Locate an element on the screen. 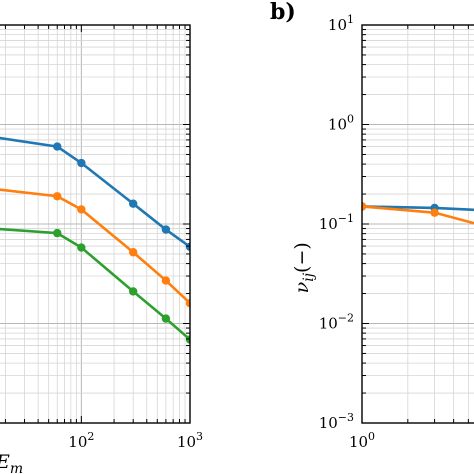  plot-area-b is located at coordinates (418, 213).